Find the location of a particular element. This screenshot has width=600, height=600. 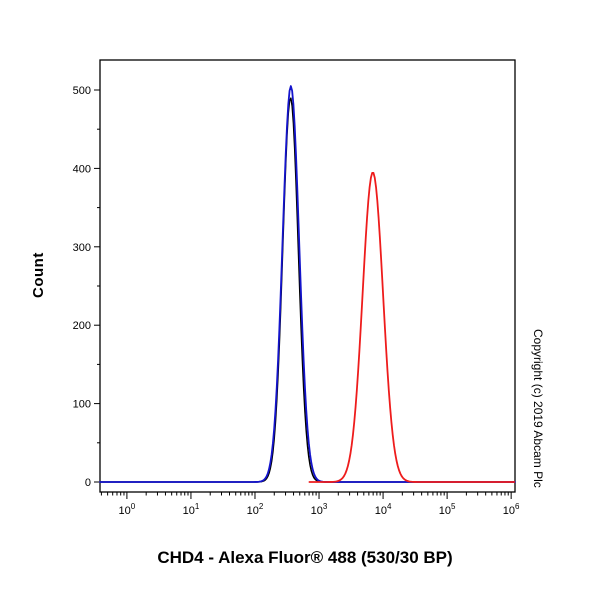

y-axis-tick-label: 0 is located at coordinates (88, 483).